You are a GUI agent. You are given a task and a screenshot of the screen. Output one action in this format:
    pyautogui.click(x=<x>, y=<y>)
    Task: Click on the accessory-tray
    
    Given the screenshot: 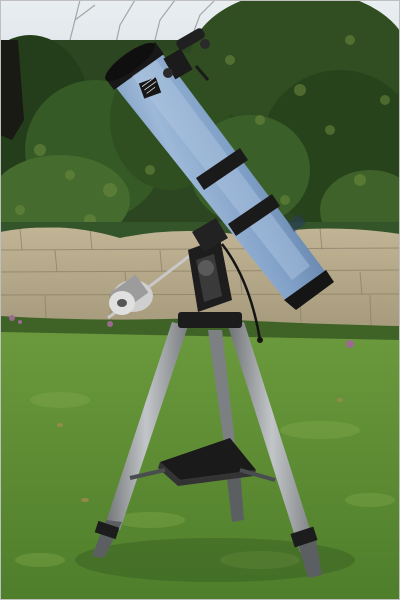 What is the action you would take?
    pyautogui.click(x=208, y=459)
    